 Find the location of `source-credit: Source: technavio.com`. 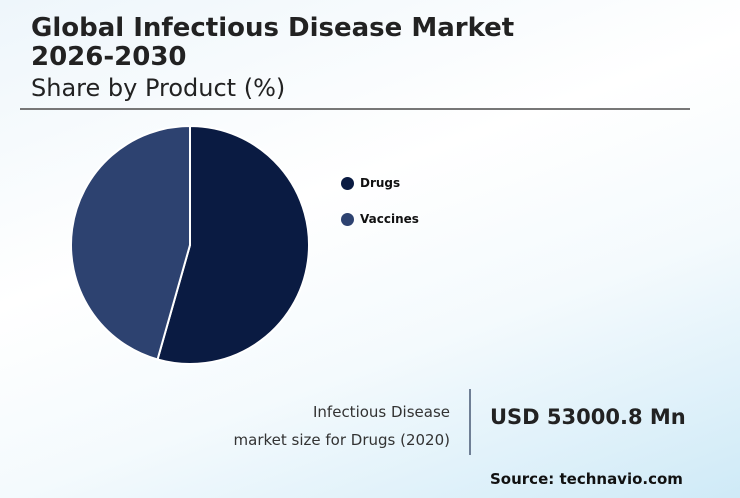

source-credit: Source: technavio.com is located at coordinates (586, 479).